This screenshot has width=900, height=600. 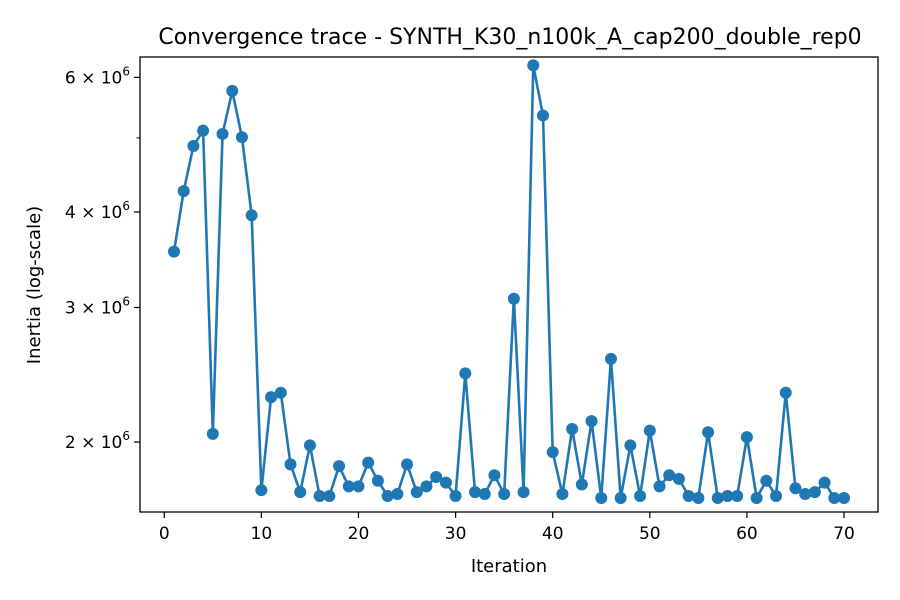 What do you see at coordinates (844, 534) in the screenshot?
I see `x-tick-label: 70` at bounding box center [844, 534].